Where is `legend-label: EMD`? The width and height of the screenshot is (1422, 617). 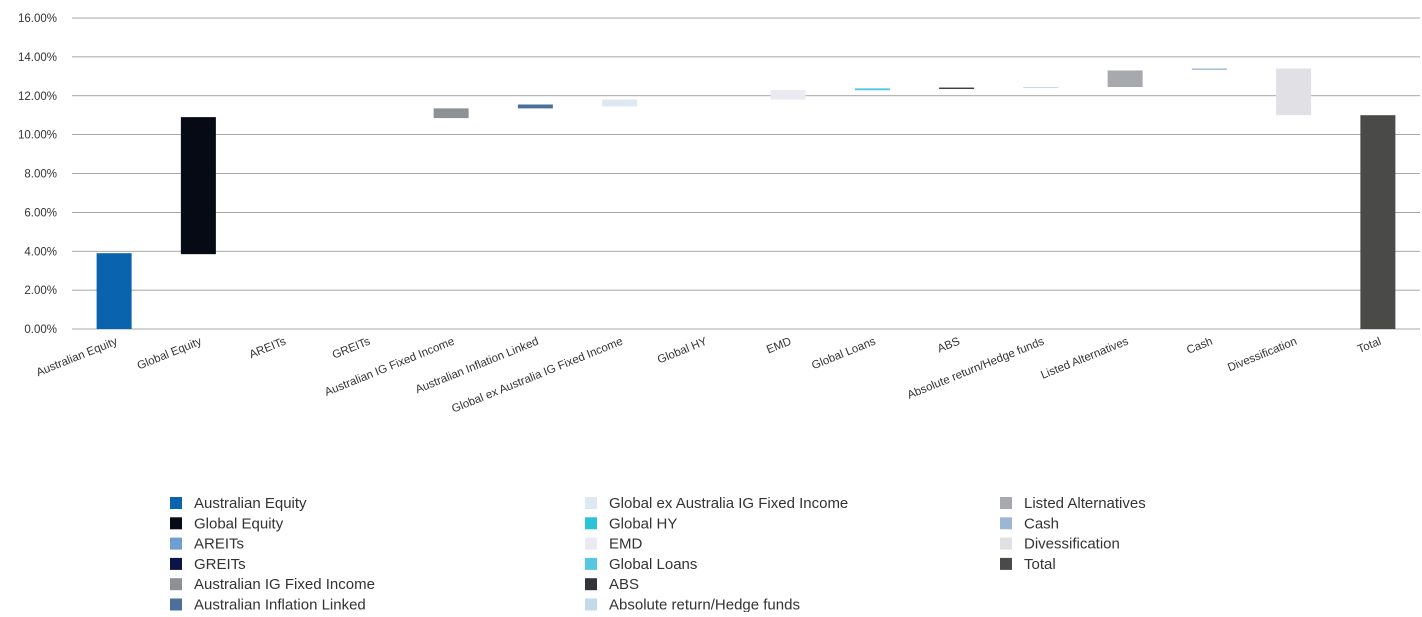
legend-label: EMD is located at coordinates (626, 544).